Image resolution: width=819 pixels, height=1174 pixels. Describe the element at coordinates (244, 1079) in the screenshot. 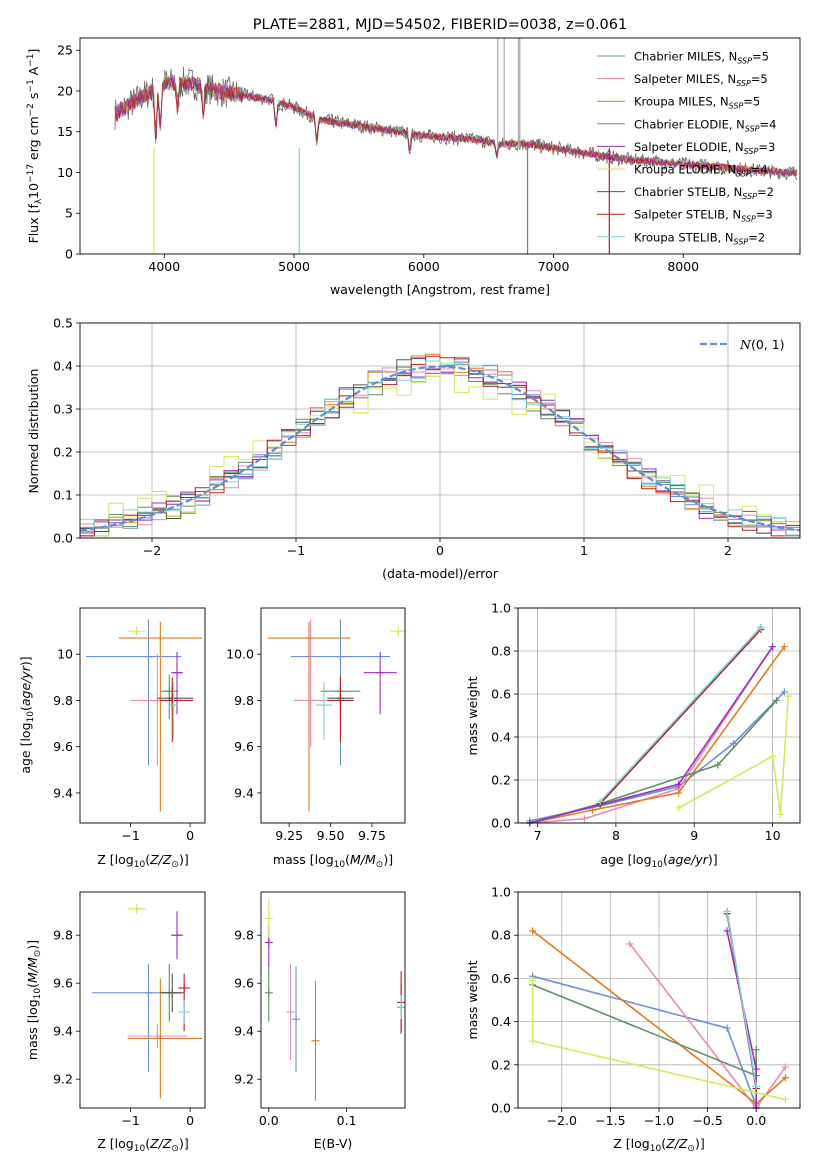

I see `y-tick-label: 9.2` at that location.